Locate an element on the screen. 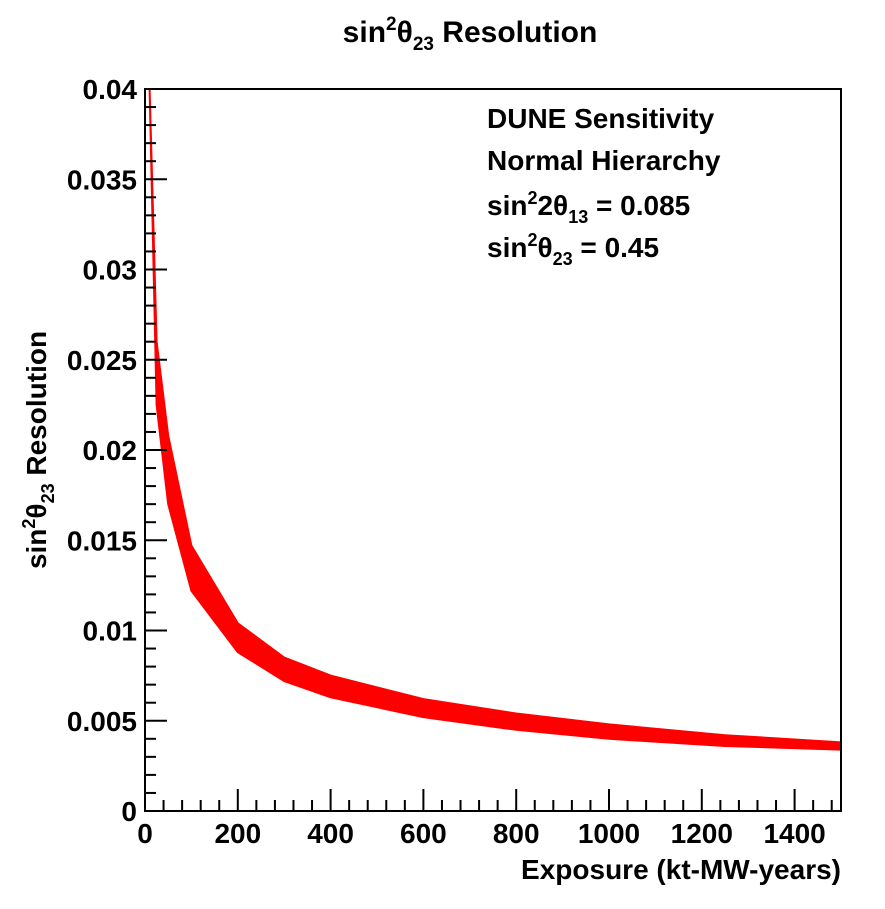 The height and width of the screenshot is (909, 885). x-tick-label: 600 is located at coordinates (423, 833).